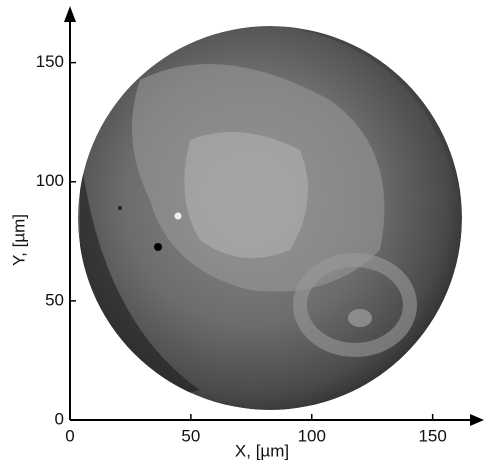 Image resolution: width=484 pixels, height=466 pixels. Describe the element at coordinates (70, 14) in the screenshot. I see `y-axis-arrow` at that location.